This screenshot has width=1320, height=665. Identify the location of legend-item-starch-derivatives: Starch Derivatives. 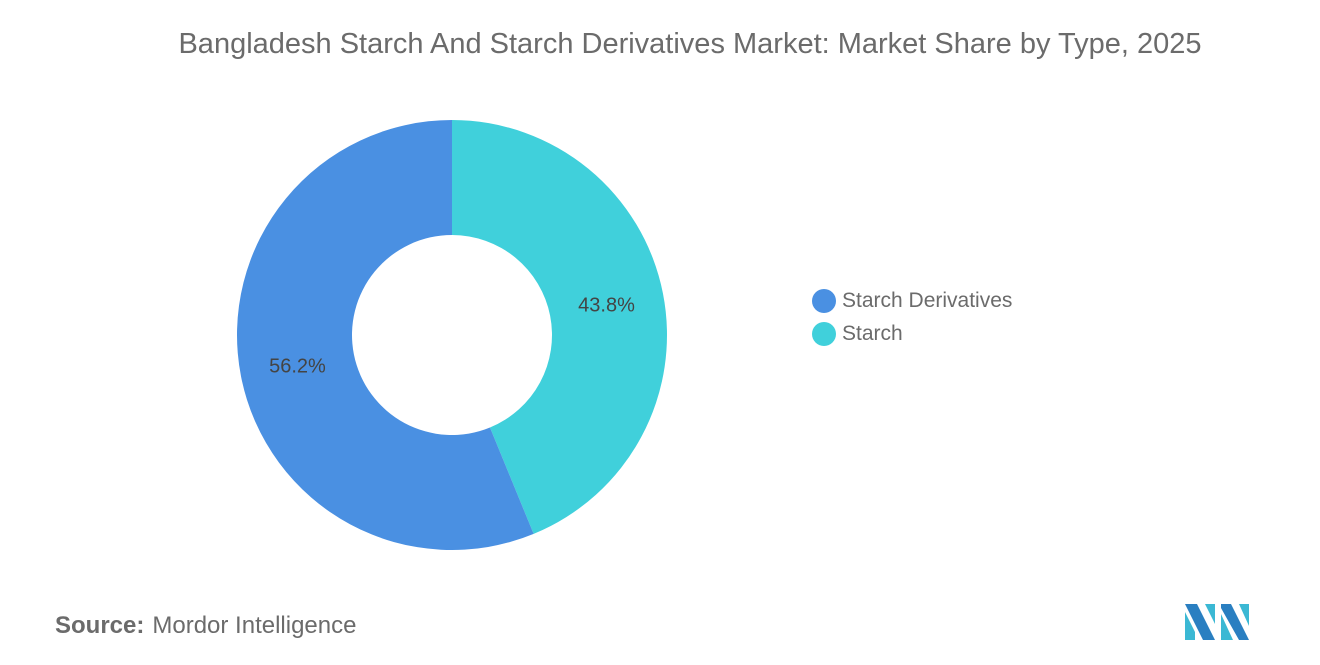
(912, 300).